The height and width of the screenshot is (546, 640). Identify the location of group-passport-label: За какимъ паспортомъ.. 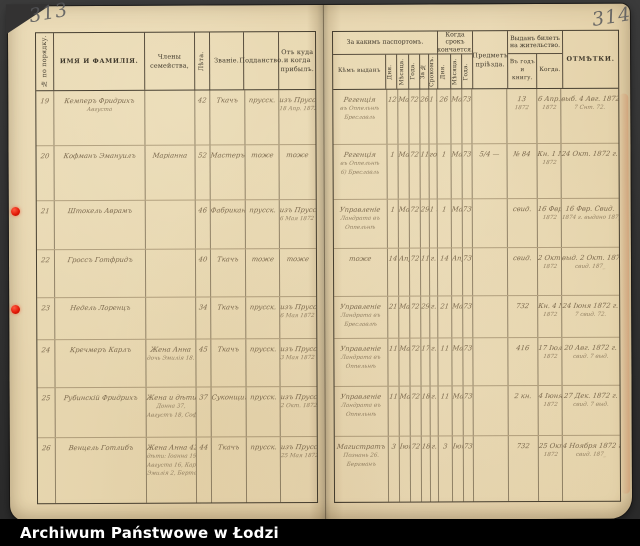
(385, 43).